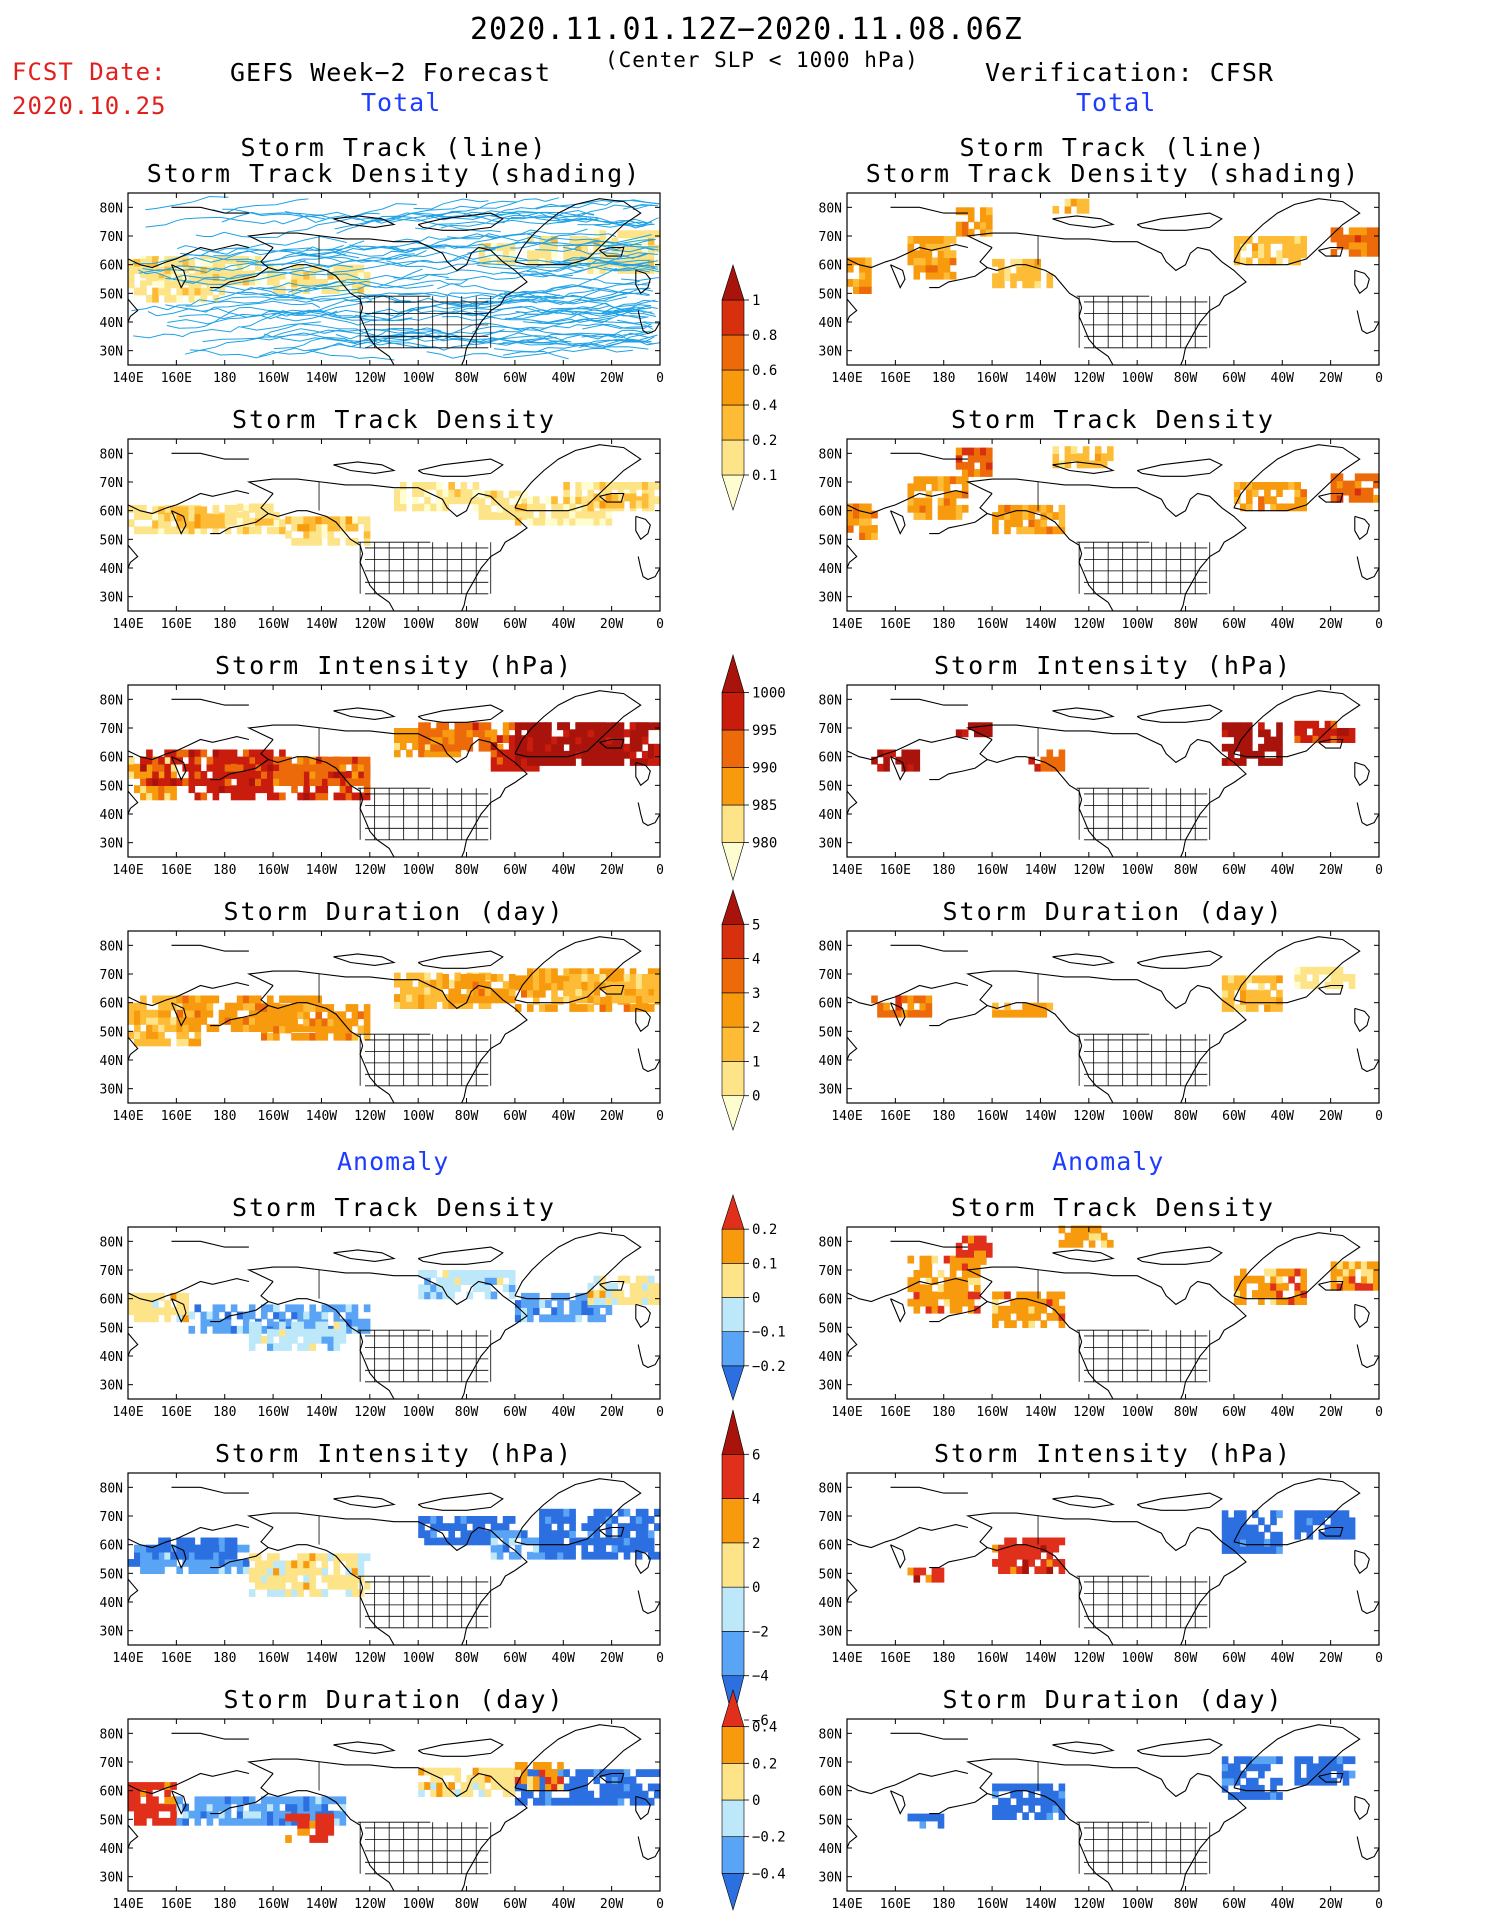  What do you see at coordinates (369, 624) in the screenshot?
I see `lon-tick-label: 120W` at bounding box center [369, 624].